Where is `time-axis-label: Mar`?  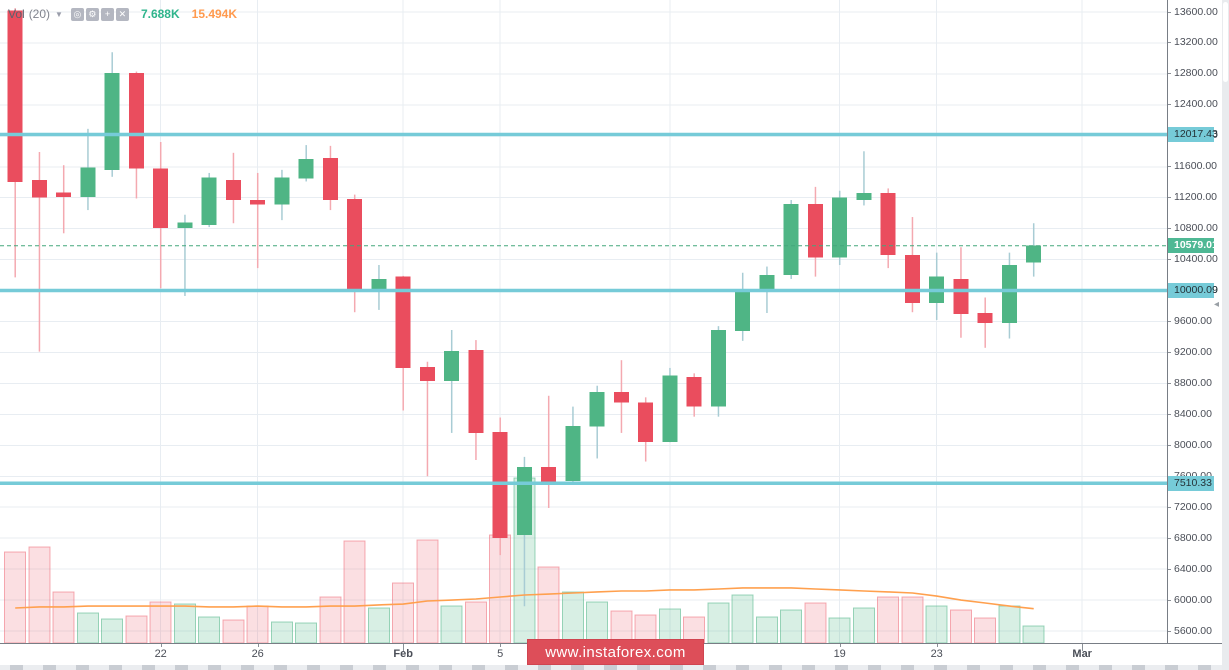 time-axis-label: Mar is located at coordinates (1082, 654).